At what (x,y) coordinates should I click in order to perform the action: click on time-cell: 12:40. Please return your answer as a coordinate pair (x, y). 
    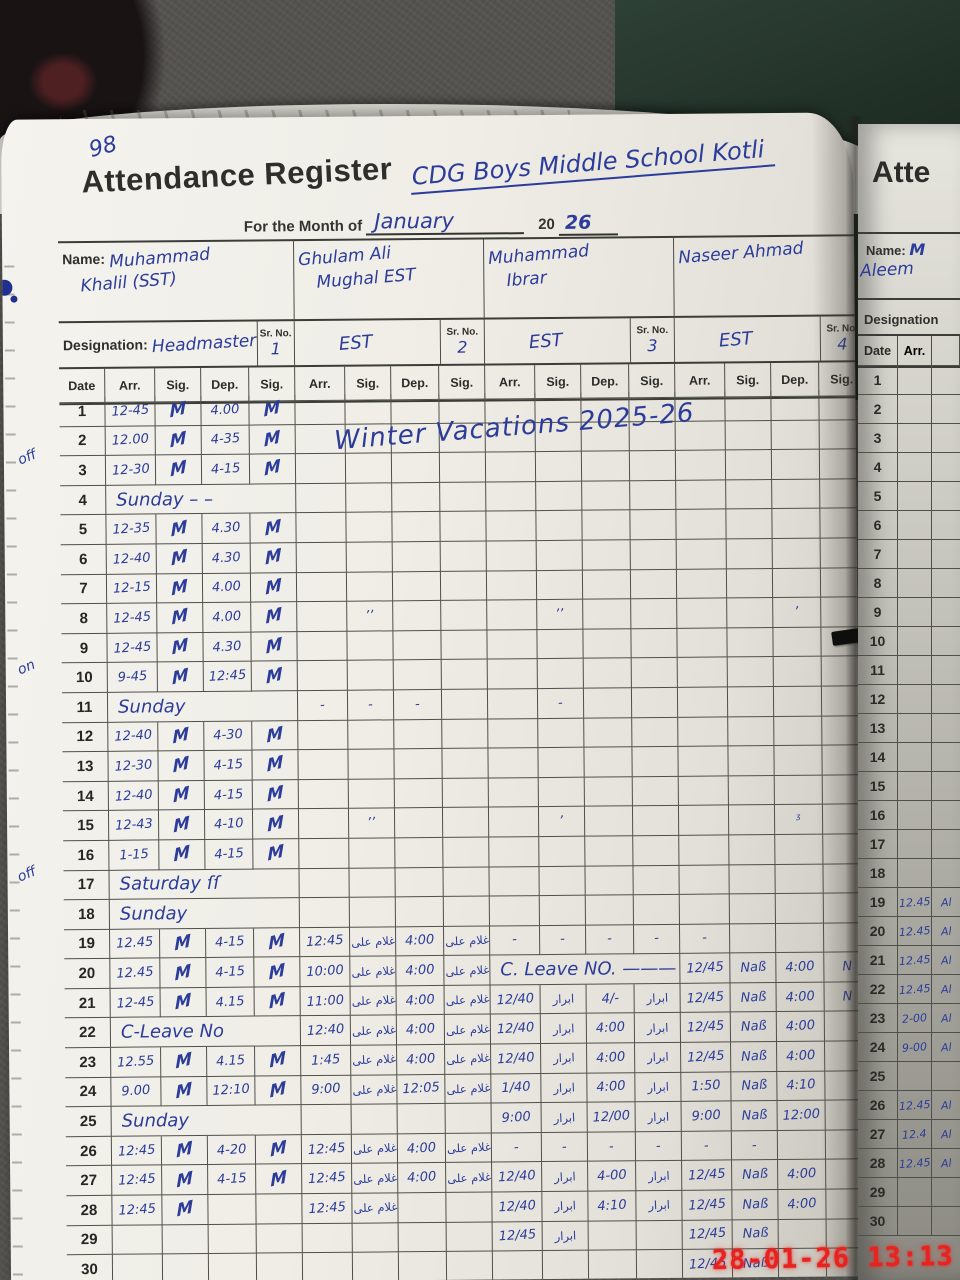
    Looking at the image, I should click on (326, 1031).